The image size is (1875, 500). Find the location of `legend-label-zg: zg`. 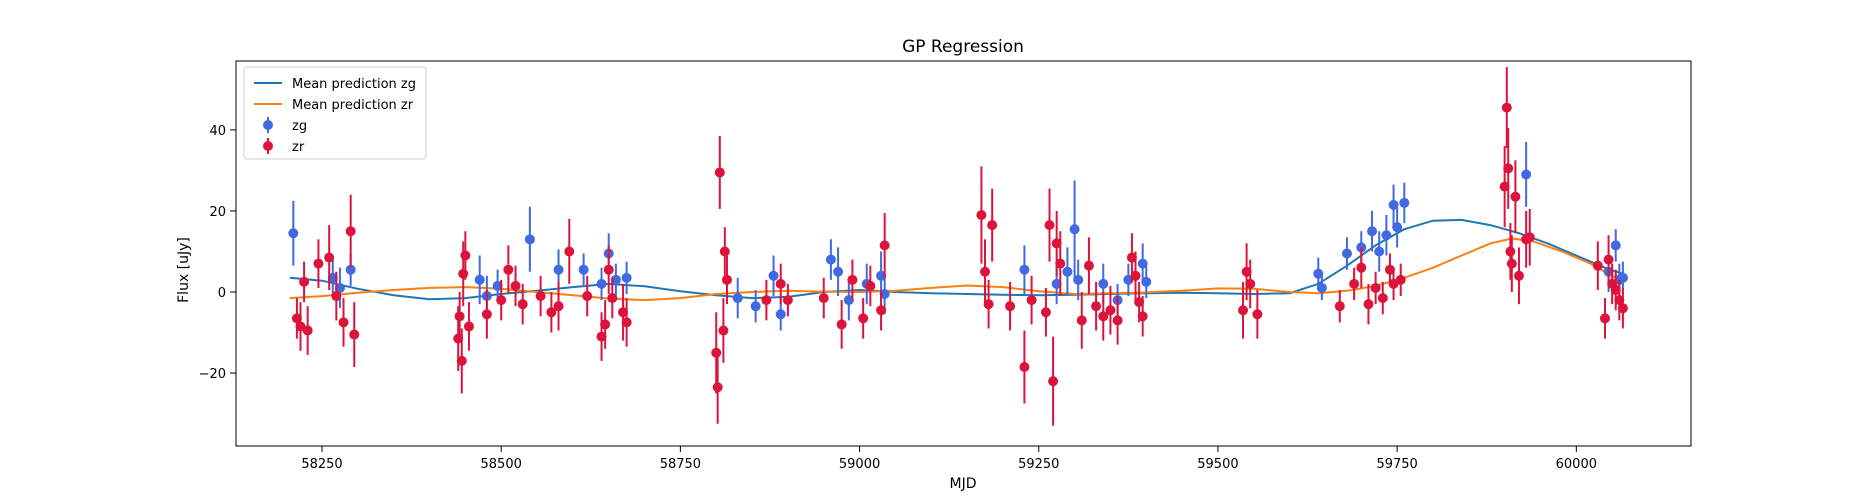

legend-label-zg: zg is located at coordinates (299, 126).